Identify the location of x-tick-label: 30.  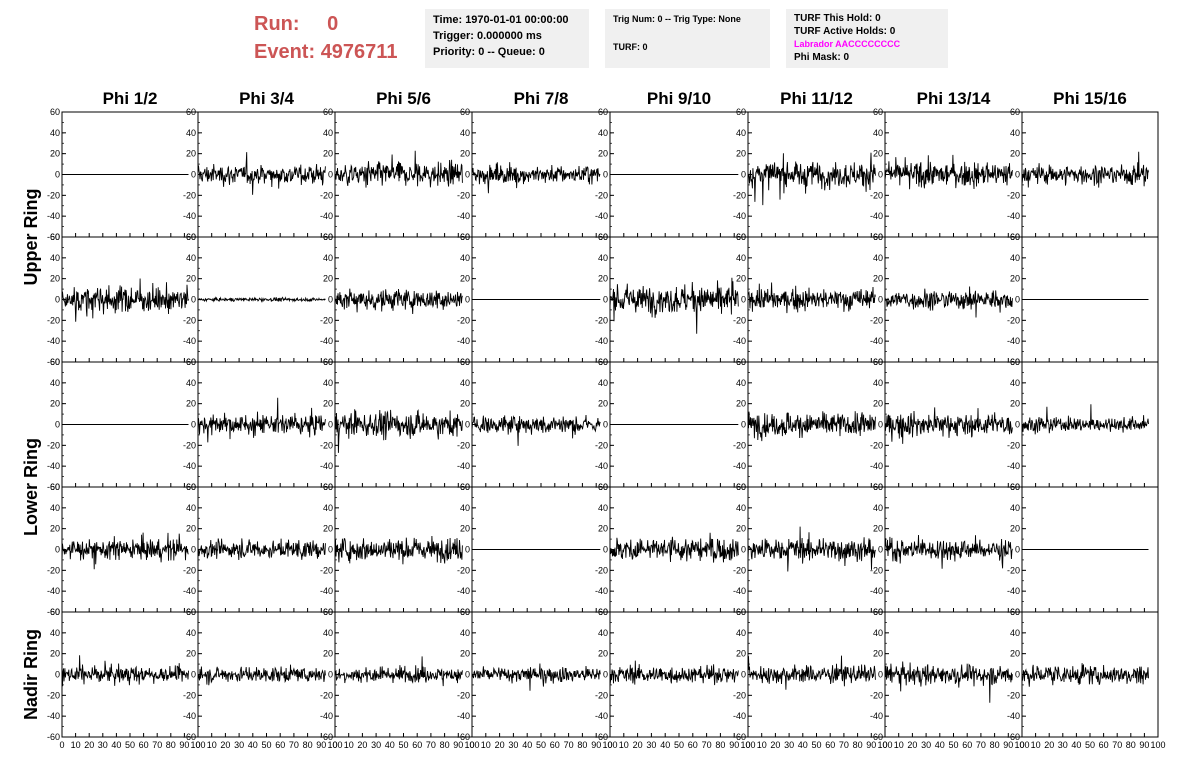
(239, 745).